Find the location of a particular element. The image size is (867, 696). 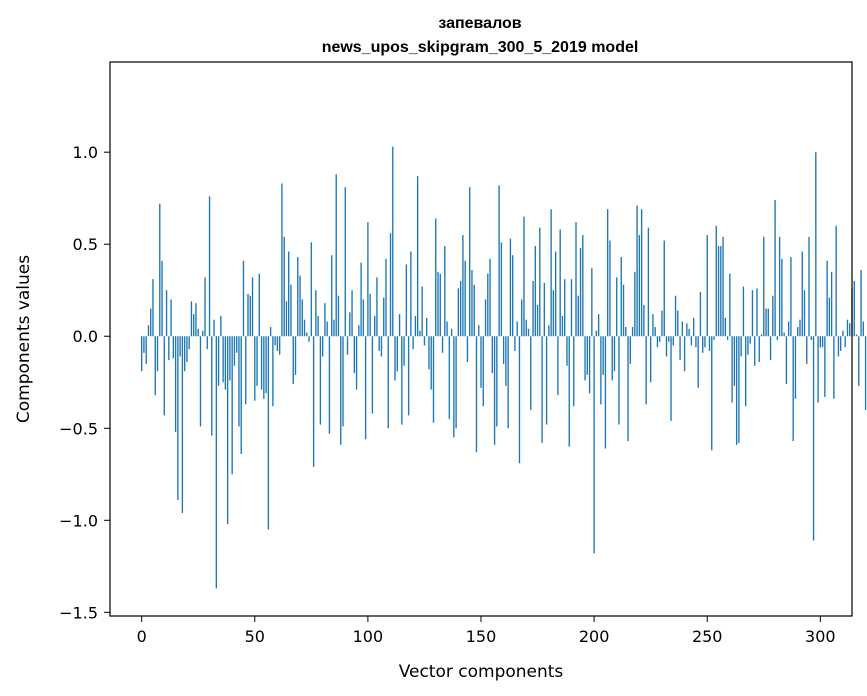

x-axis-ticks: 0 50 100 150 200 250 300 is located at coordinates (486, 631).